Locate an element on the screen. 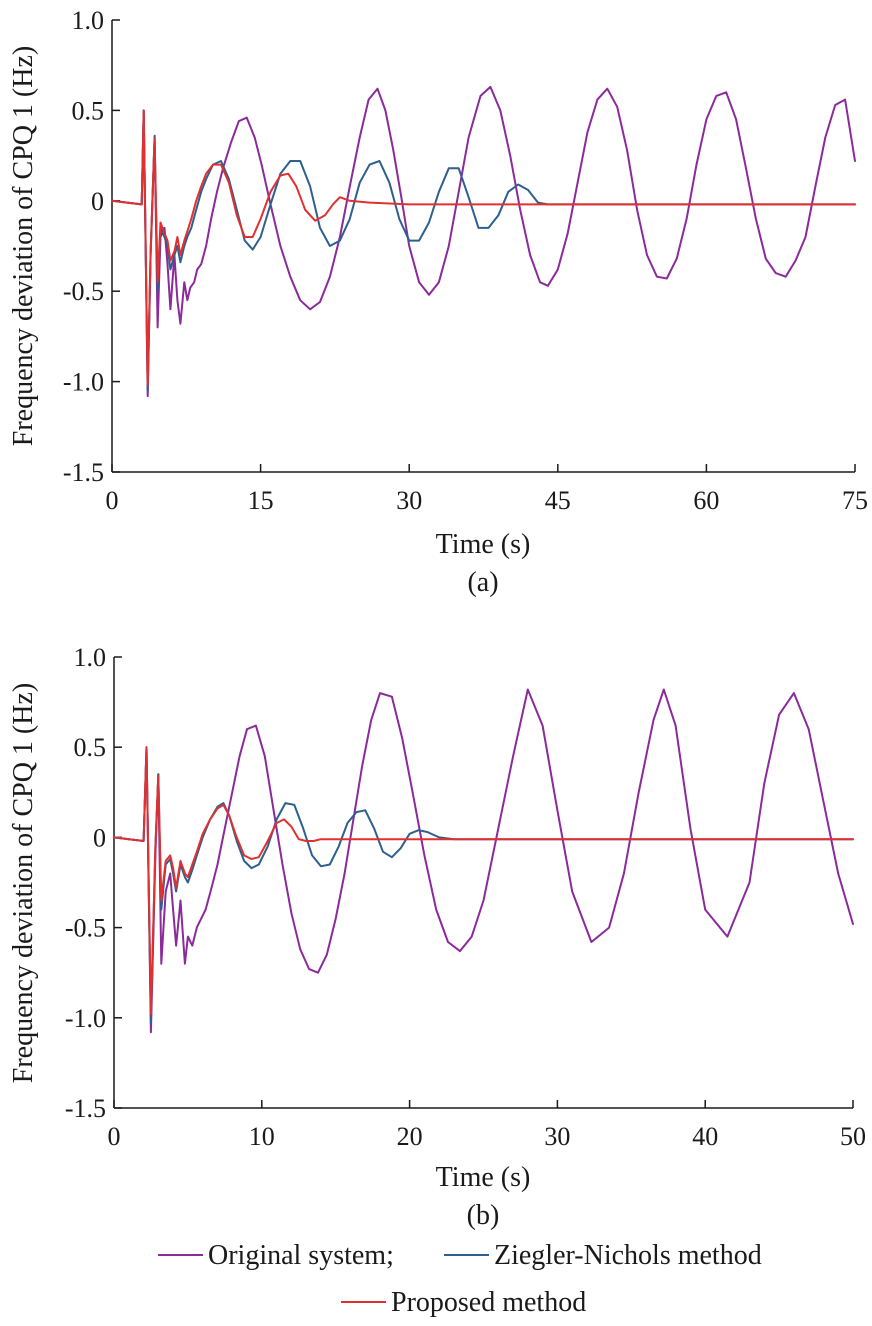 Image resolution: width=872 pixels, height=1326 pixels. y-tick-label-b: -0.5 is located at coordinates (85, 928).